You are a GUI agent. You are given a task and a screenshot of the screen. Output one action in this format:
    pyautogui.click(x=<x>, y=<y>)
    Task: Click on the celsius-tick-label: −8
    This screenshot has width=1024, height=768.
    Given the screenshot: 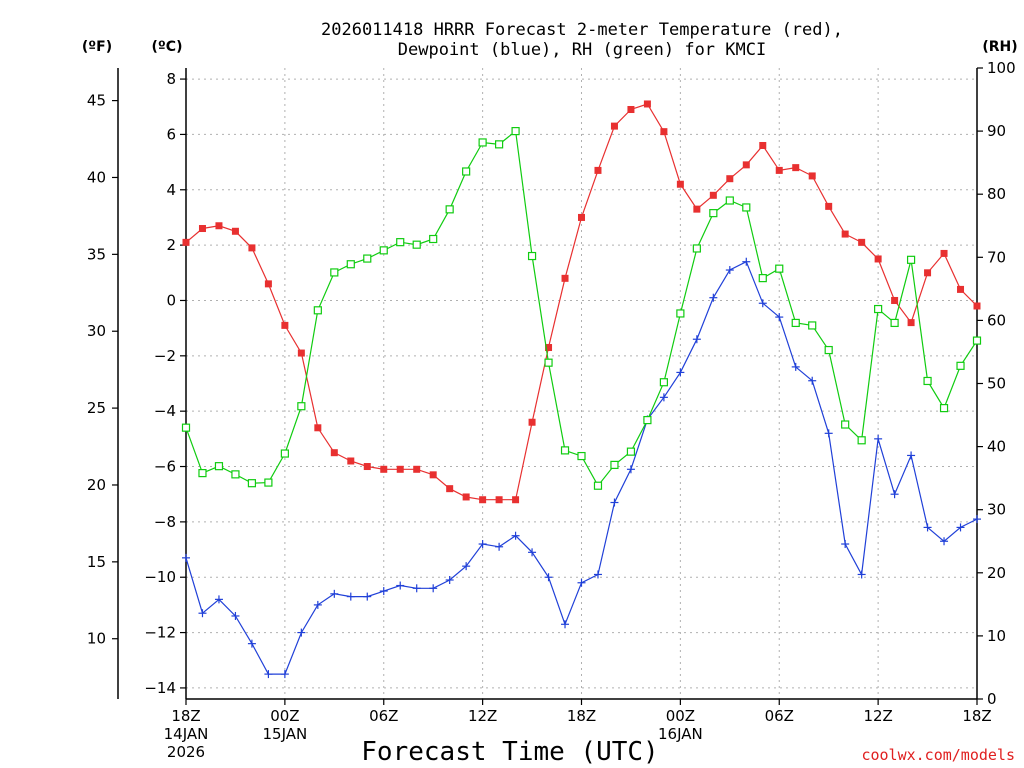 What is the action you would take?
    pyautogui.click(x=165, y=522)
    